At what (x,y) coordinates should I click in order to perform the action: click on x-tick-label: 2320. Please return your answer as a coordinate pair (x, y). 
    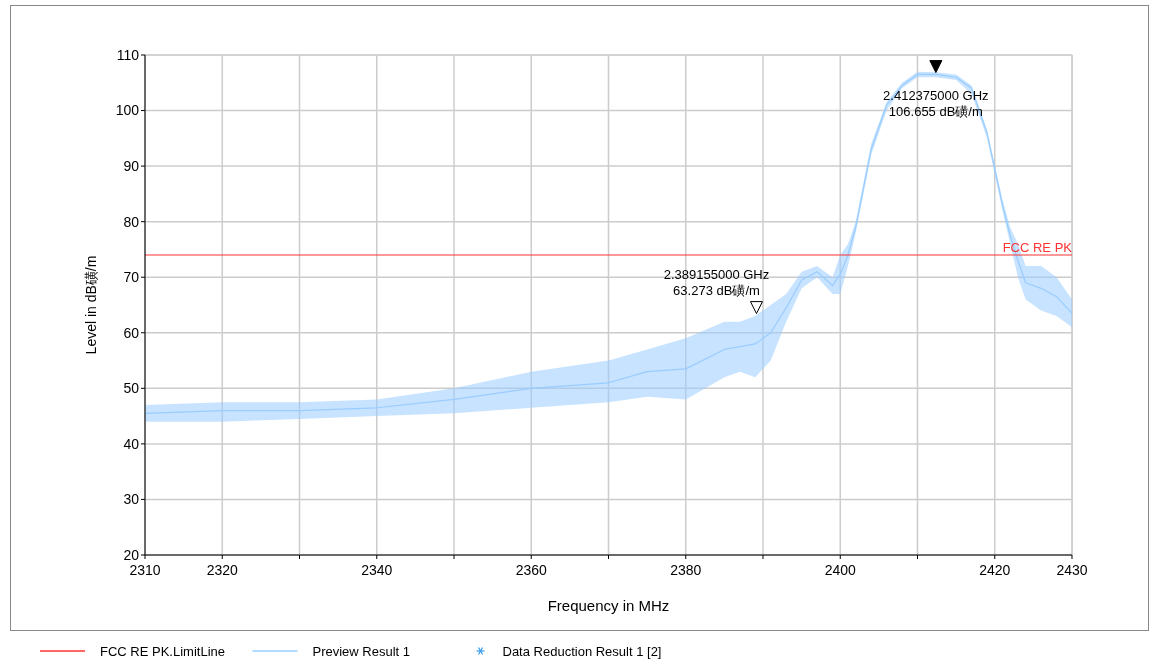
    Looking at the image, I should click on (222, 570).